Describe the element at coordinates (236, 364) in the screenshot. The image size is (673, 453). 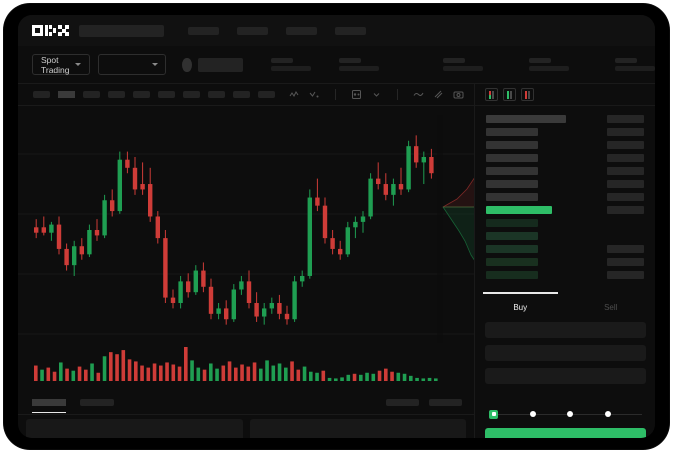
I see `volume-series` at that location.